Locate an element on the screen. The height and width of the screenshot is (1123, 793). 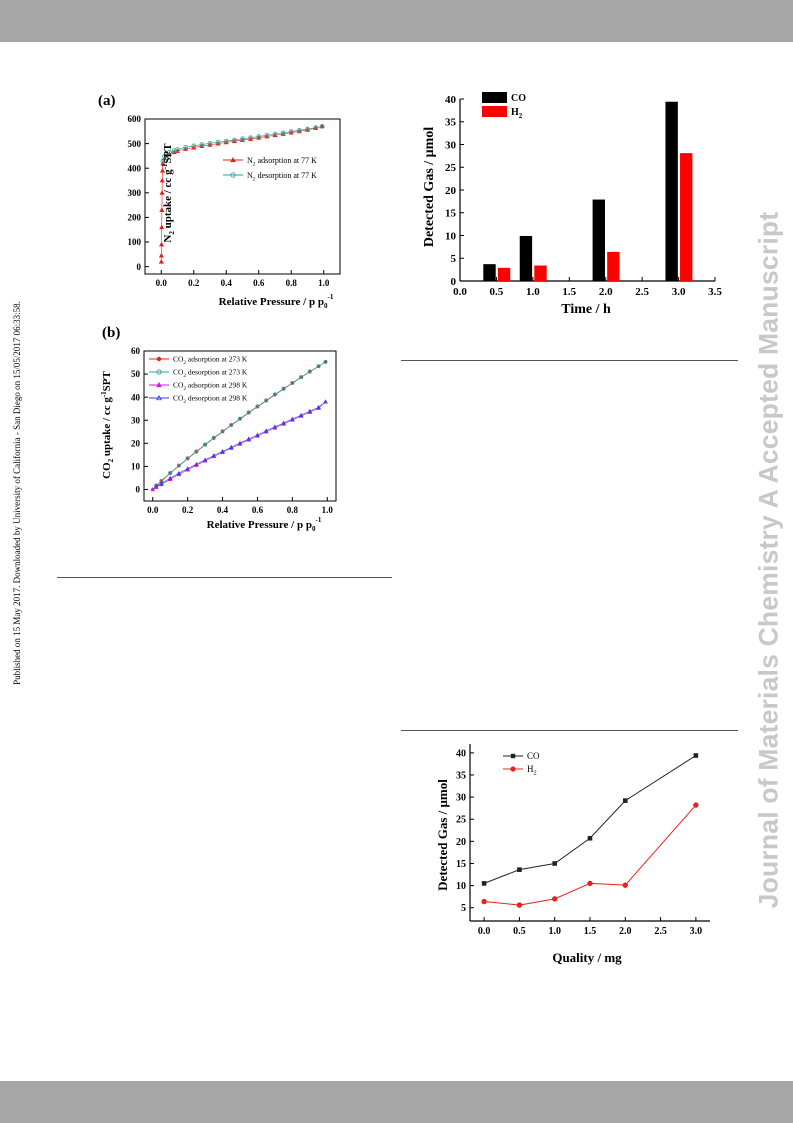
x-axis-label: Quality / mg is located at coordinates (587, 957).